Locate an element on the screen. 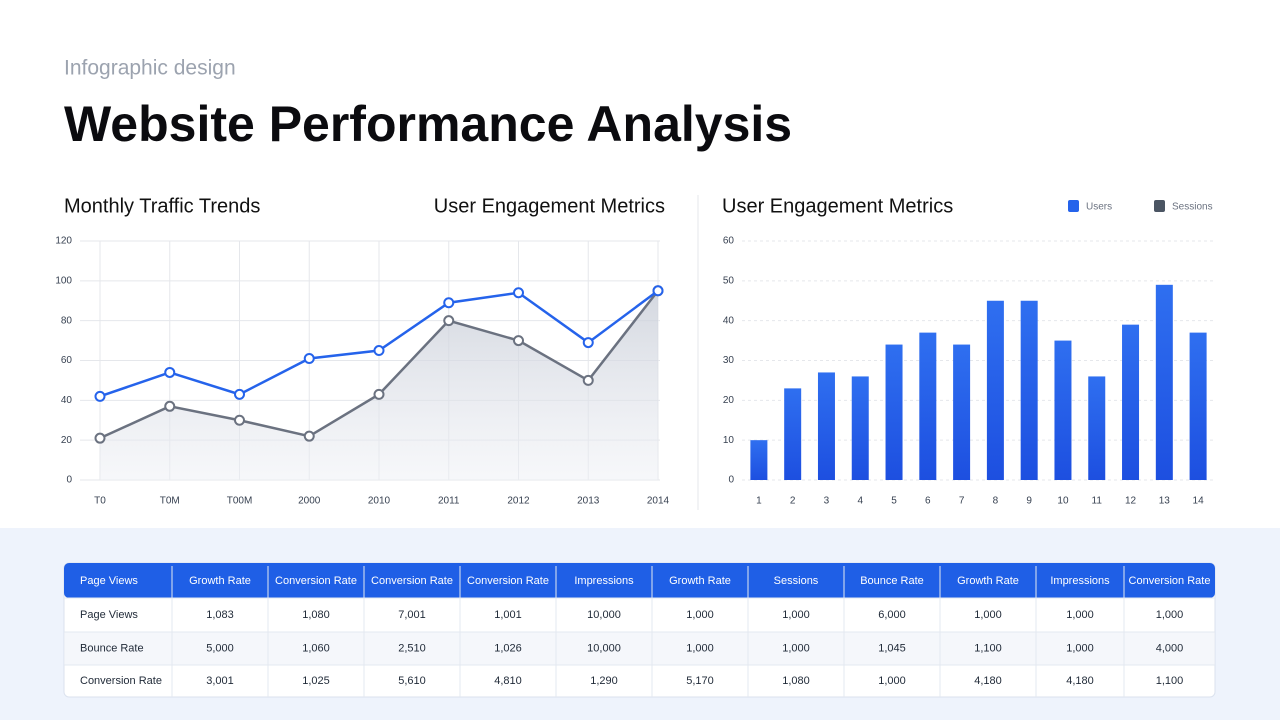 This screenshot has height=725, width=1280. table-header-bg is located at coordinates (639, 580).